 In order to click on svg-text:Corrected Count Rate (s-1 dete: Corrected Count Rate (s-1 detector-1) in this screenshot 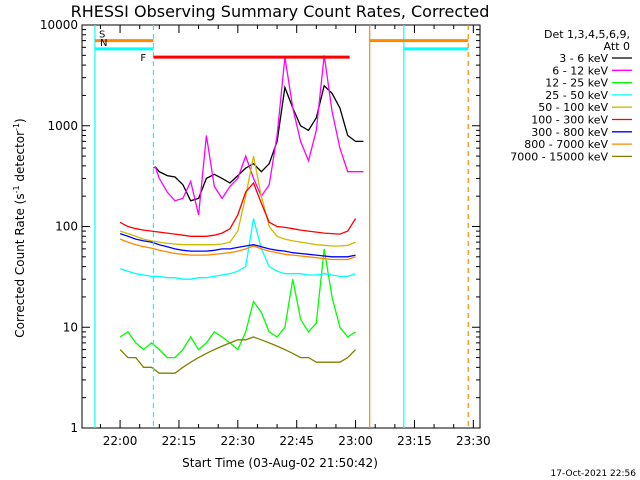, I will do `click(19, 227)`.